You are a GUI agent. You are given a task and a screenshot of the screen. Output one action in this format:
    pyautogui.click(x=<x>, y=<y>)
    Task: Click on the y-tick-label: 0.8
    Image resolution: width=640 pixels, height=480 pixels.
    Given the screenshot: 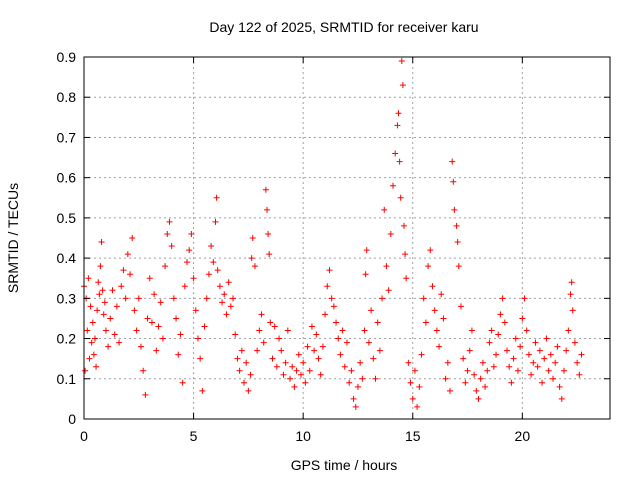 What is the action you would take?
    pyautogui.click(x=67, y=97)
    